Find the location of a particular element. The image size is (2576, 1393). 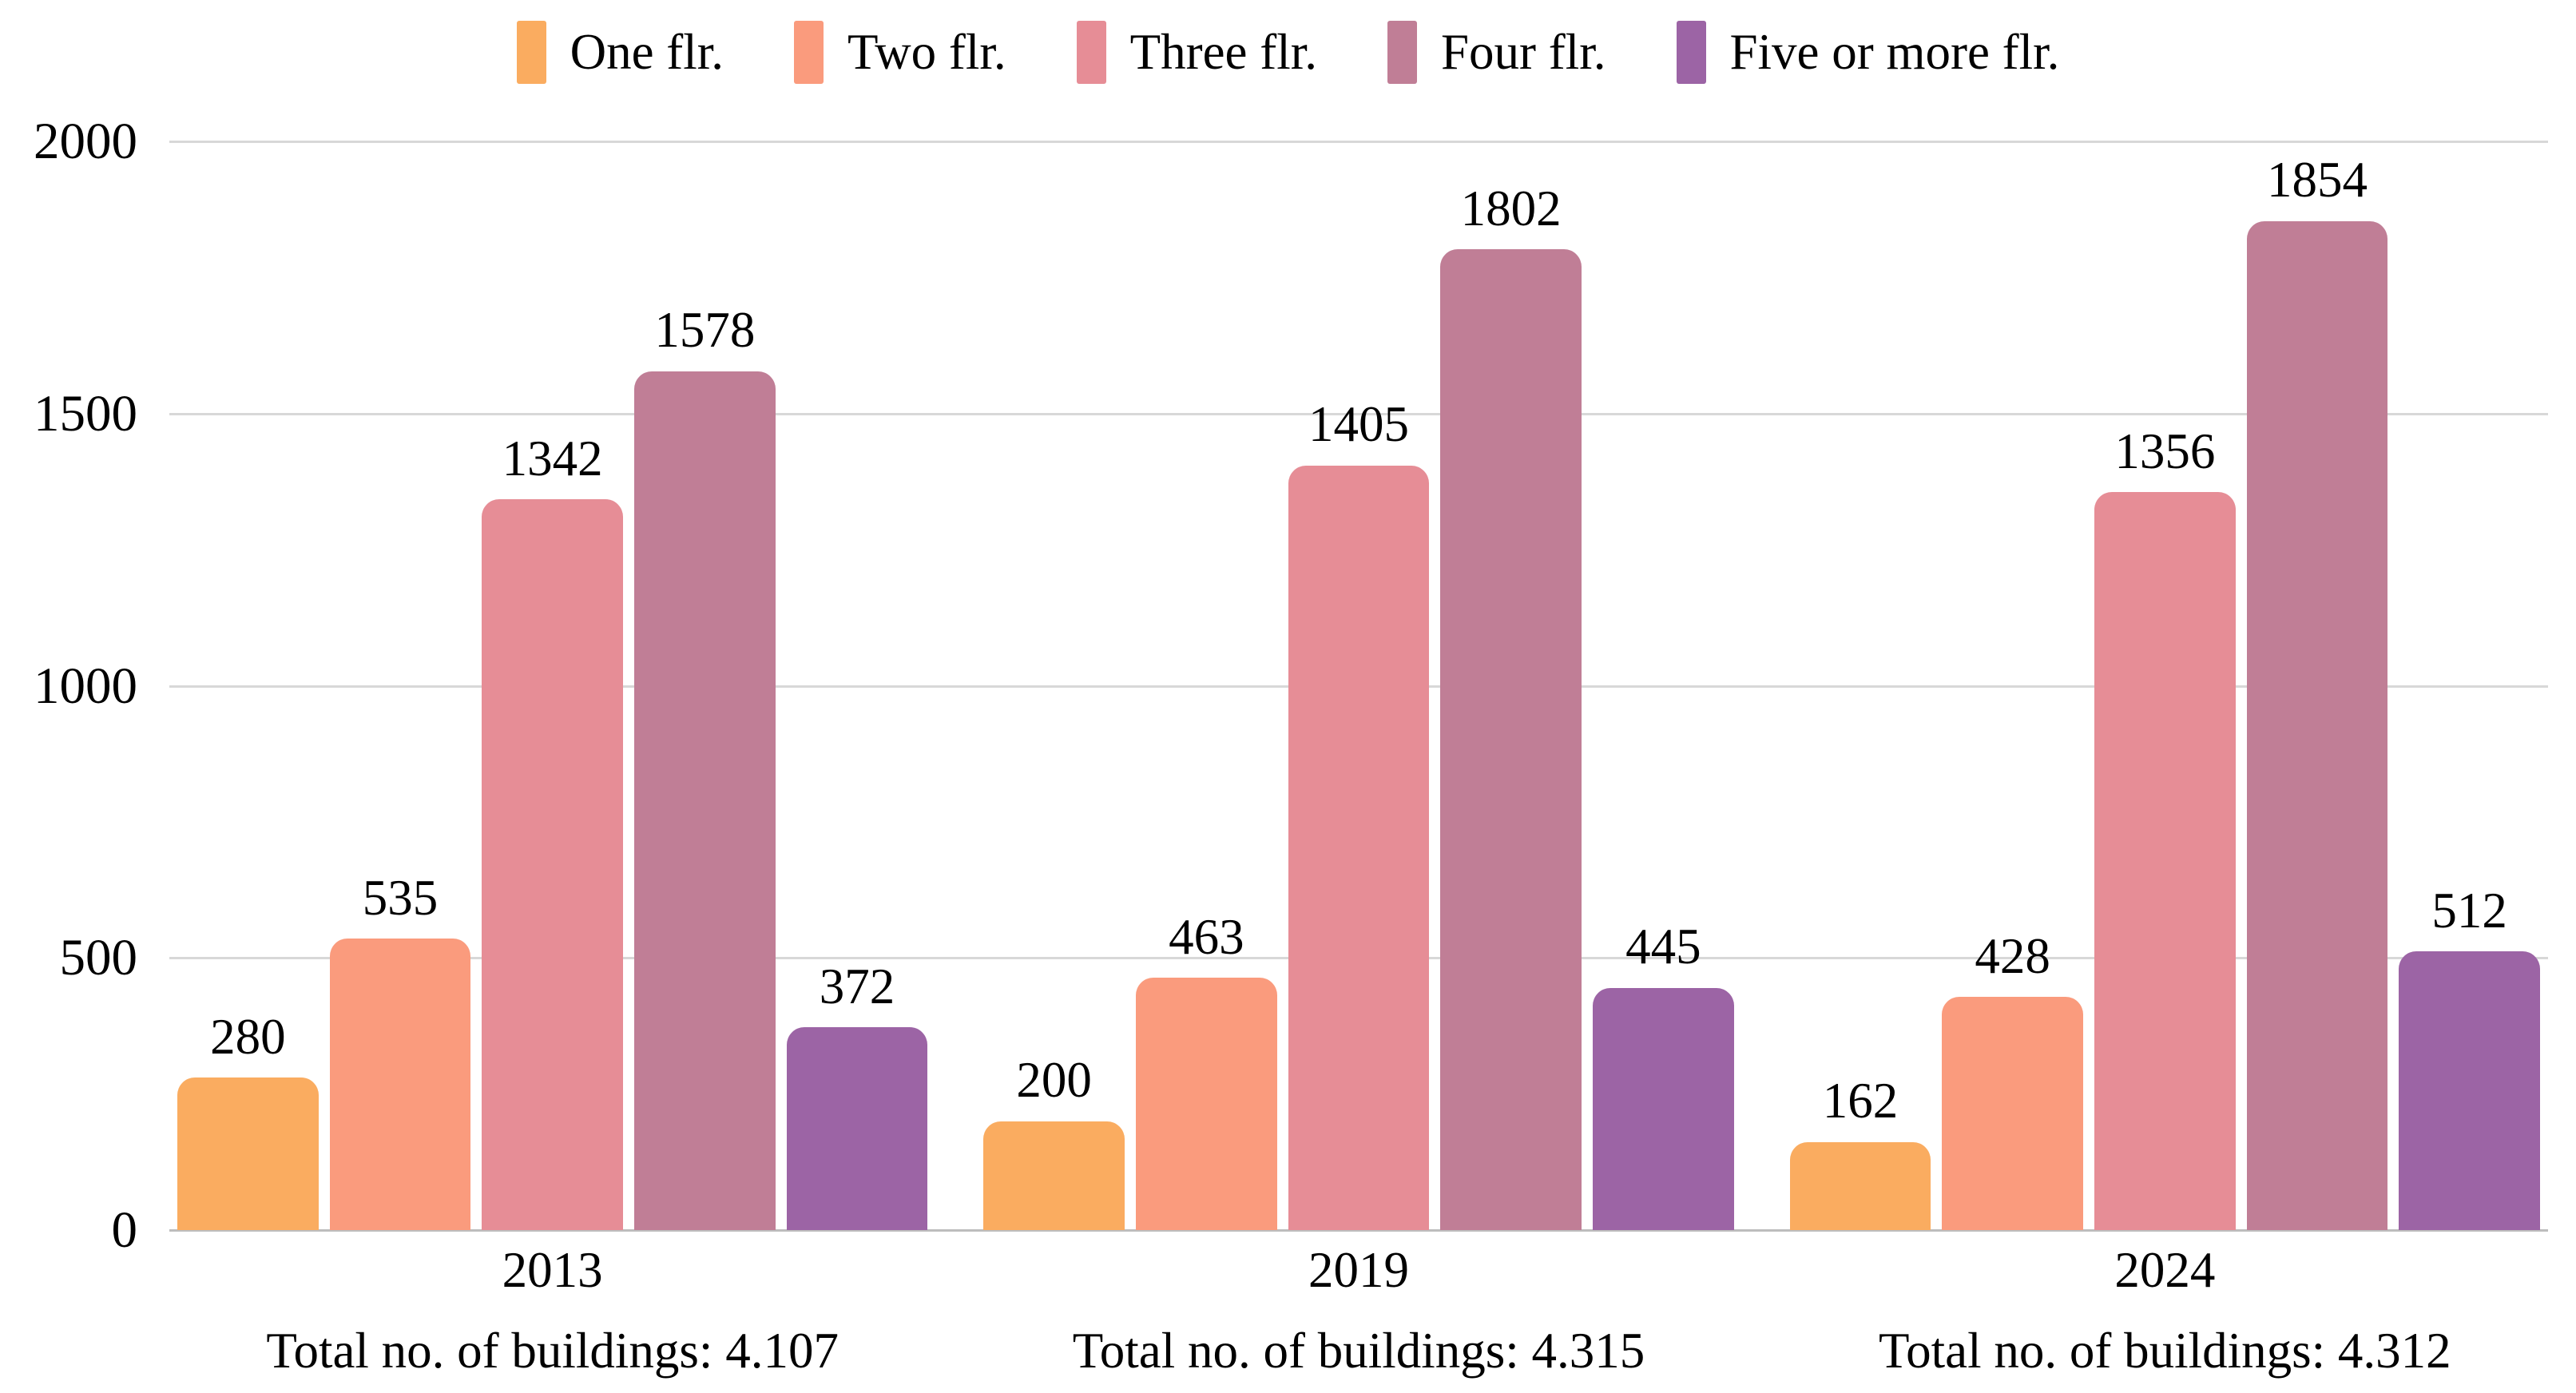

legend-label: Four flr. is located at coordinates (1523, 51).